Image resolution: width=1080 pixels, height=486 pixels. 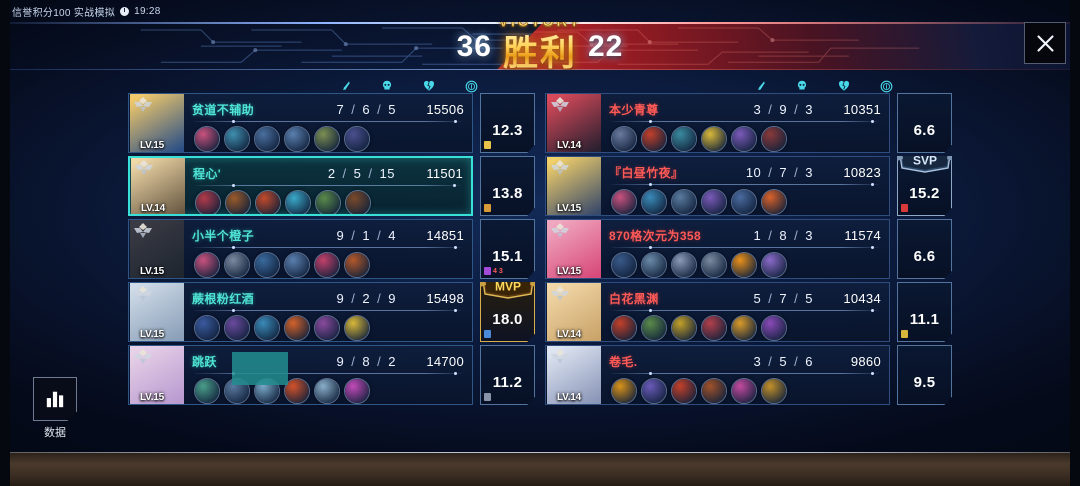 I want to click on player-row: LV.15 『白昼竹夜』 10 / 7 / 3 10823 SVP 15.2, so click(x=748, y=186).